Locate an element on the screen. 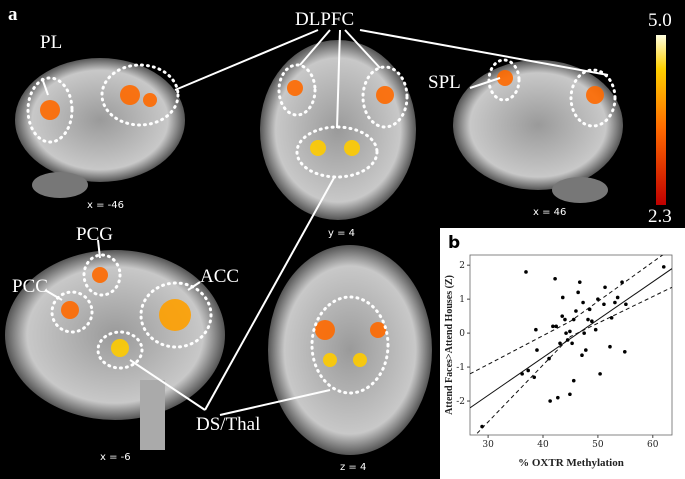 This screenshot has height=479, width=685. y-tick-label: 1 is located at coordinates (462, 300).